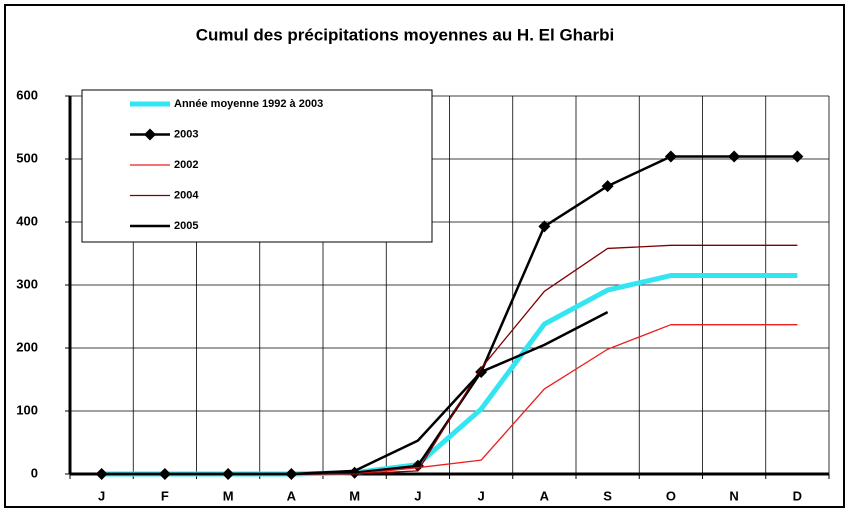 This screenshot has width=849, height=517. Describe the element at coordinates (27, 409) in the screenshot. I see `y-tick-label: 100` at that location.